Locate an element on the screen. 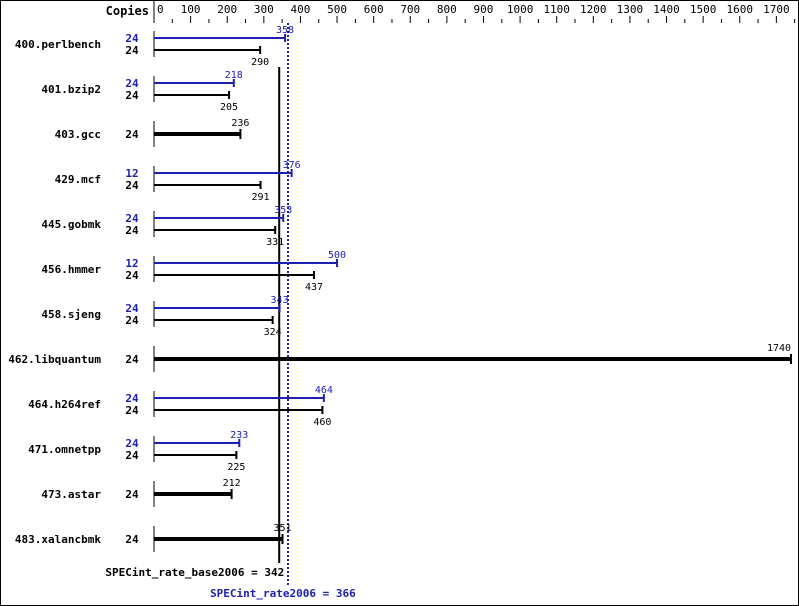  base-value-label: 351 is located at coordinates (282, 528).